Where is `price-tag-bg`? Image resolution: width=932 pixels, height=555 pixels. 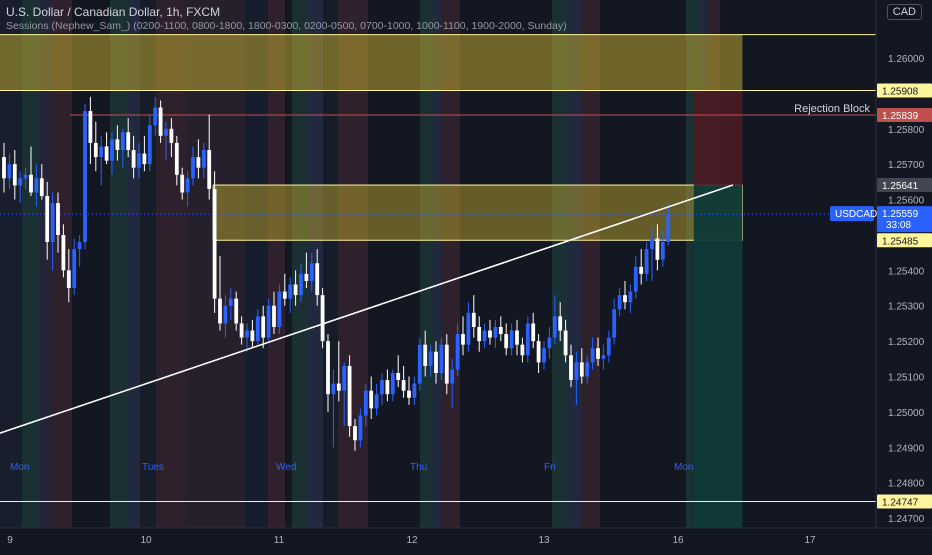
price-tag-bg is located at coordinates (904, 185).